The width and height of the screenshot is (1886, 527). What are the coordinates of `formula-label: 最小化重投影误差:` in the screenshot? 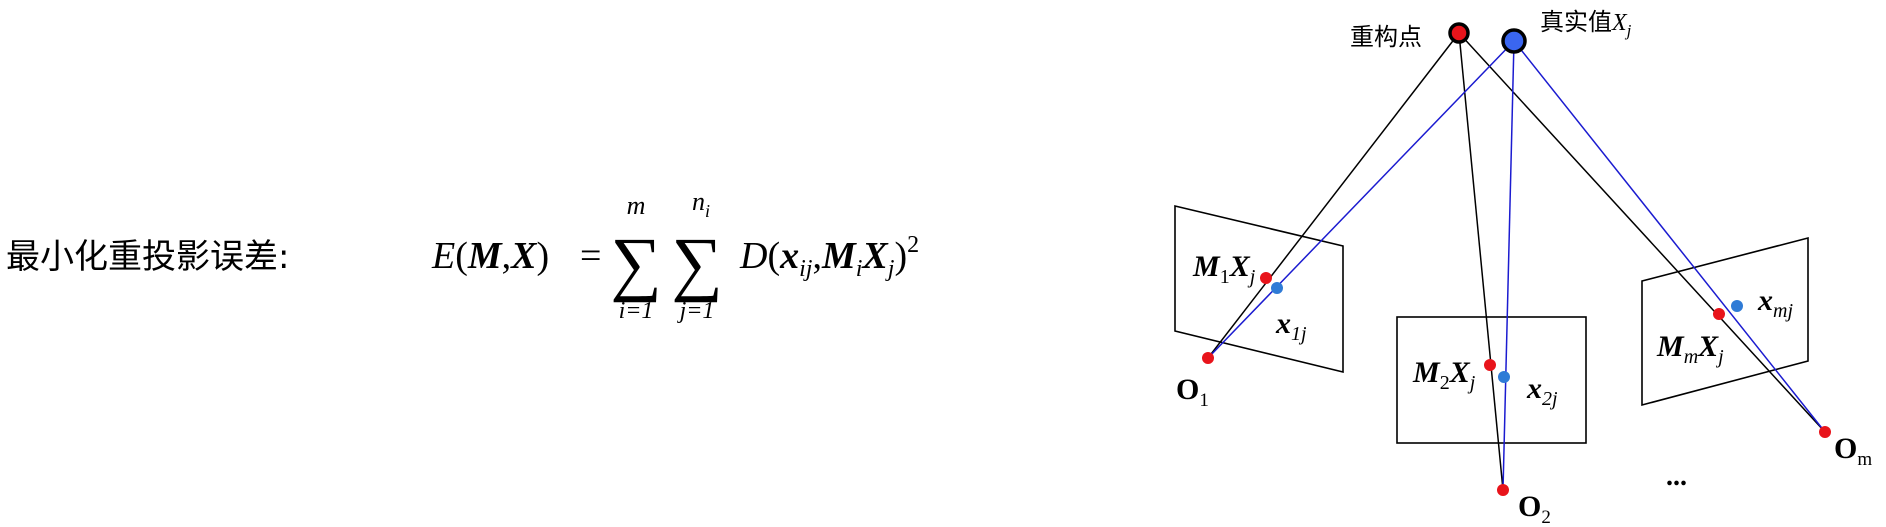 It's located at (147, 257).